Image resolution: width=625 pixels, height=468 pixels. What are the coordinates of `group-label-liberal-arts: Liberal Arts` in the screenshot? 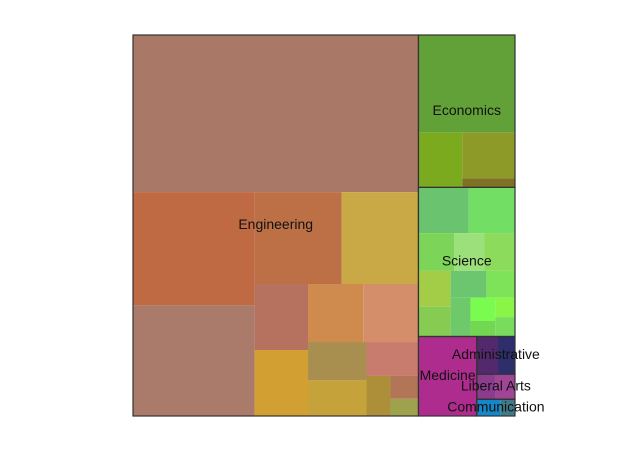 It's located at (496, 385).